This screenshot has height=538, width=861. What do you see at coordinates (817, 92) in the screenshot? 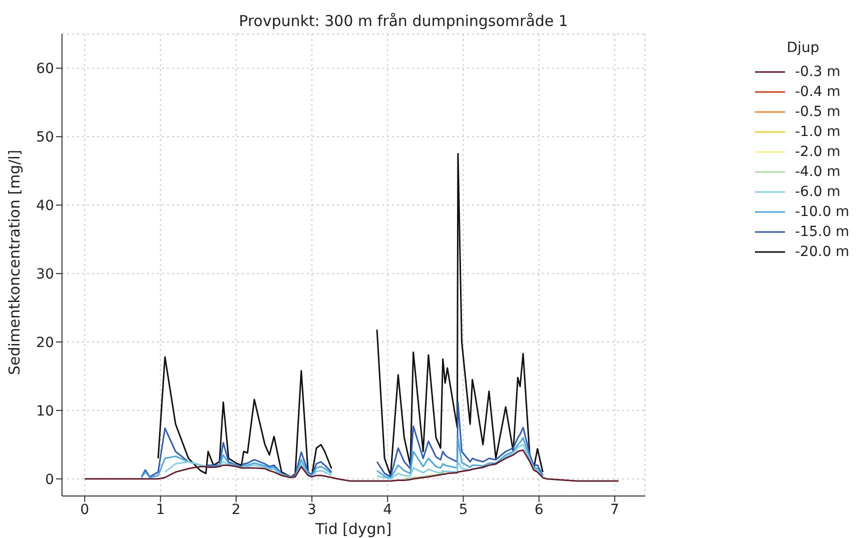
I see `legend-label: -0.4 m` at bounding box center [817, 92].